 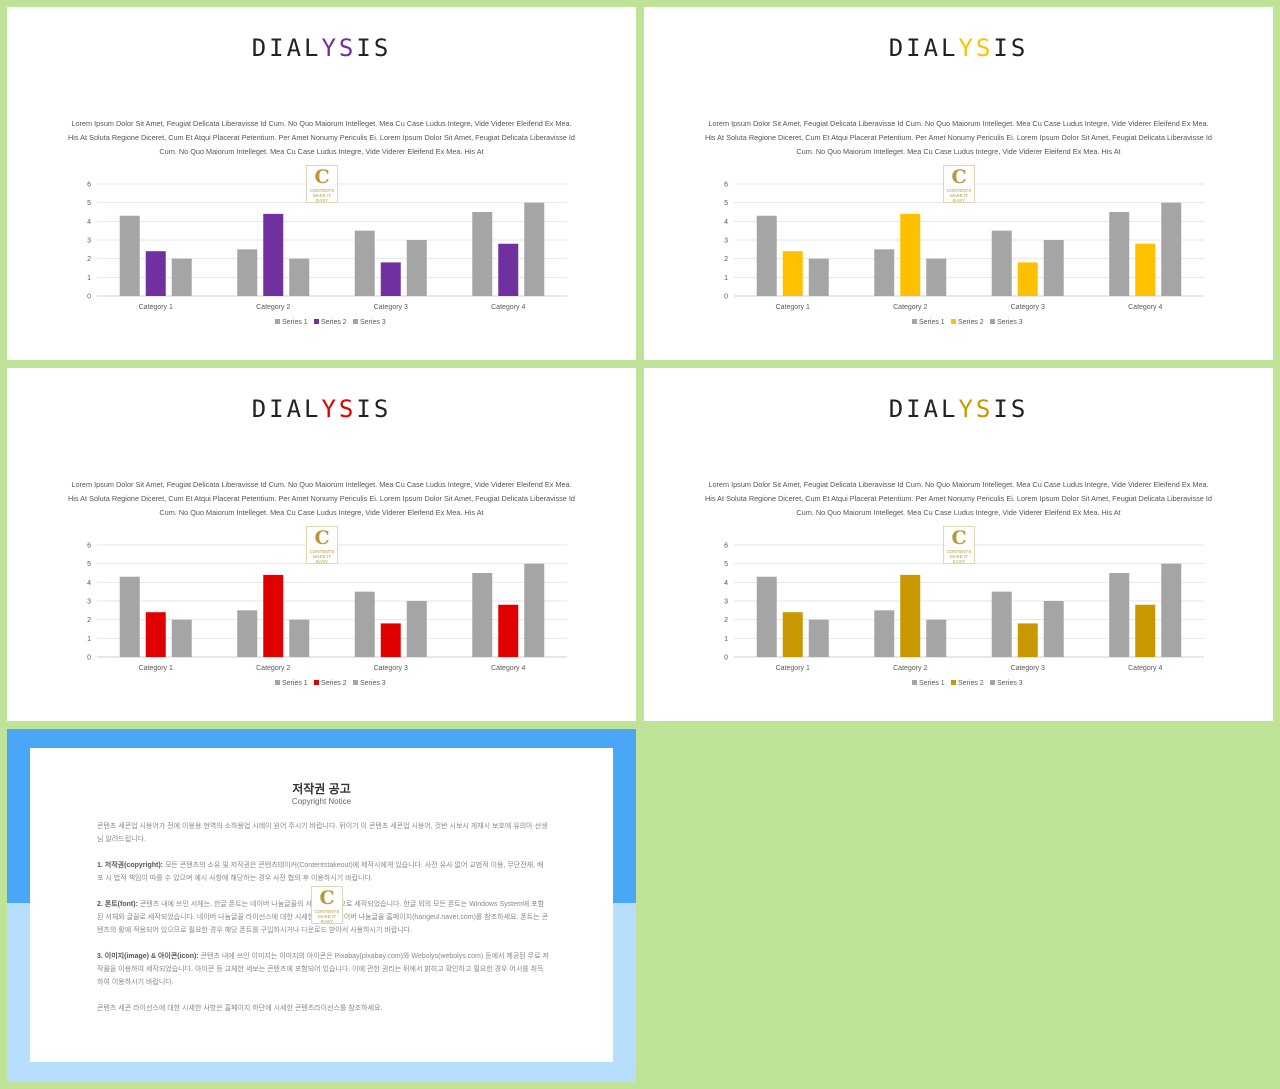 I want to click on copyright-title: 저작권 공고, so click(x=321, y=789).